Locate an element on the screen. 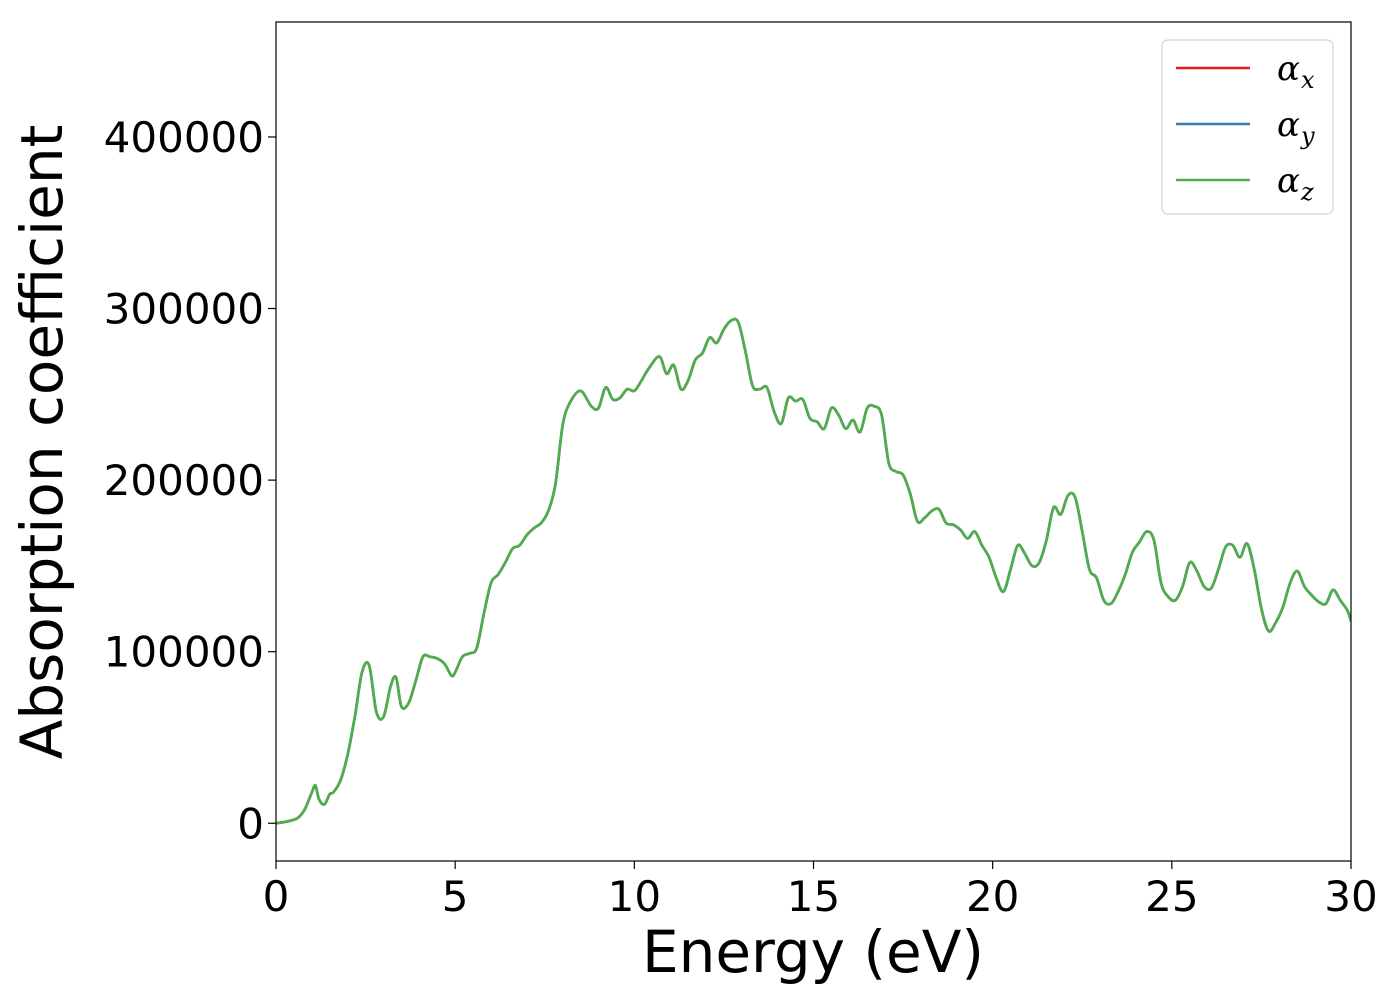 This screenshot has height=1000, width=1400. x-tick-label: 30 is located at coordinates (1350, 896).